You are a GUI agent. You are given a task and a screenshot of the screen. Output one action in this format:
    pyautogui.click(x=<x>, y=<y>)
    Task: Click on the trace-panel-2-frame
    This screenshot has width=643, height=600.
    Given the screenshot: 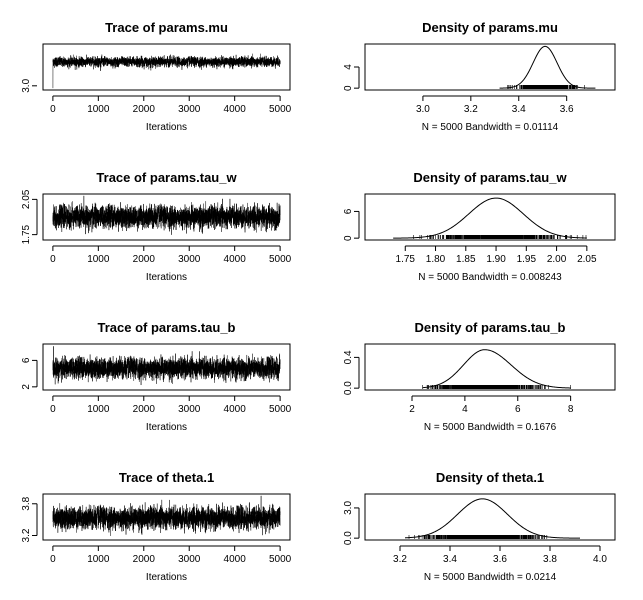 What is the action you would take?
    pyautogui.click(x=166, y=217)
    